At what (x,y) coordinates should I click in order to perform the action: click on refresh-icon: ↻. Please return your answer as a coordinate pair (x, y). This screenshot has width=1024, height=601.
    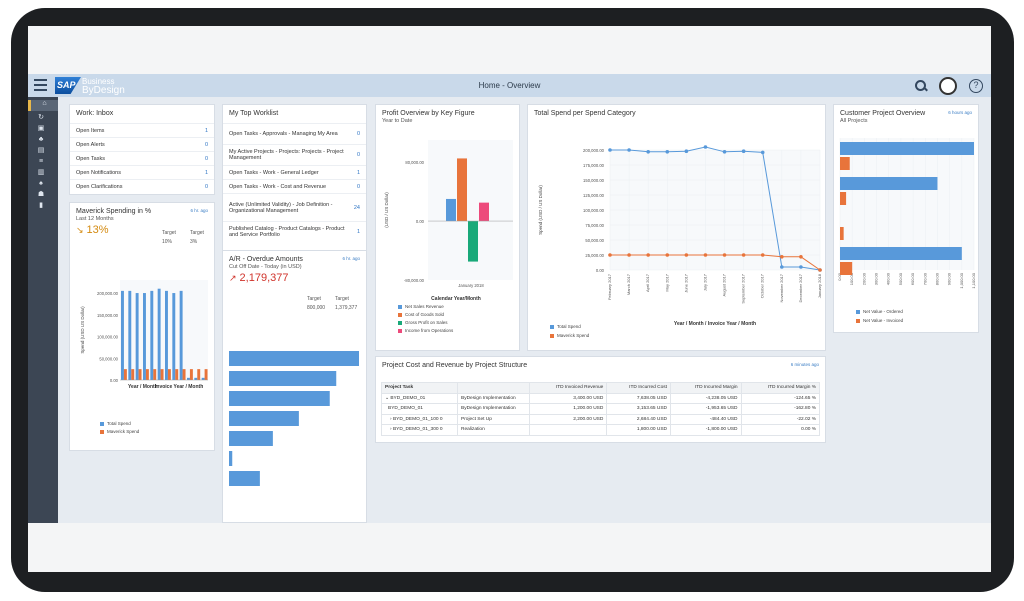
    Looking at the image, I should click on (41, 117).